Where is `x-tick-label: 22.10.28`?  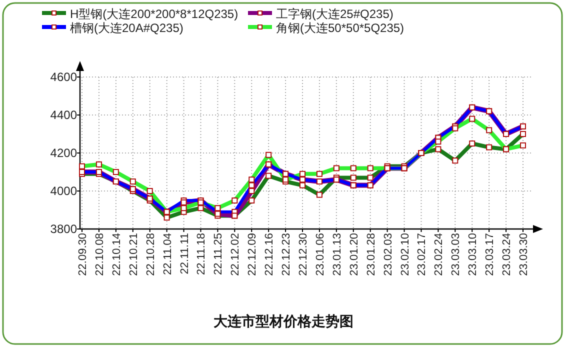 x-tick-label: 22.10.28 is located at coordinates (150, 254).